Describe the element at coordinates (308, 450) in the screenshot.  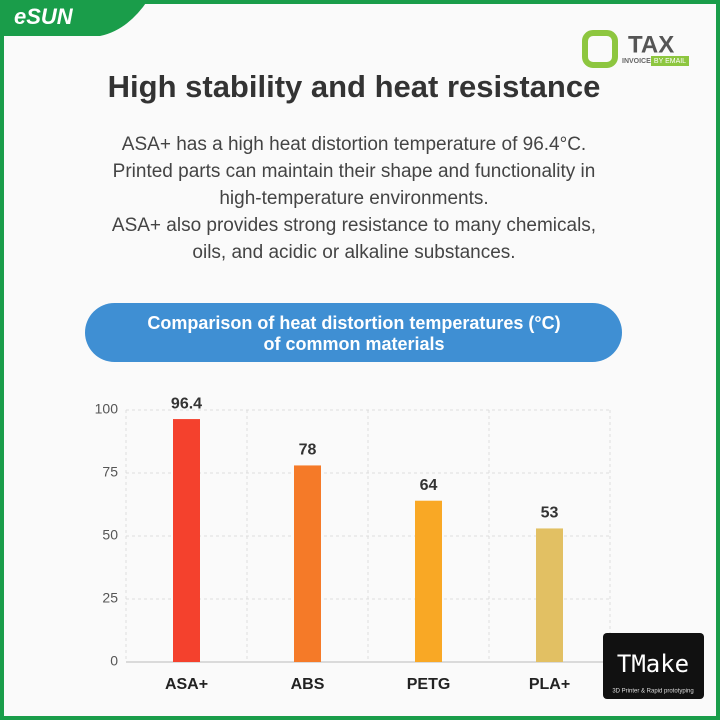
I see `value-label: 78` at that location.